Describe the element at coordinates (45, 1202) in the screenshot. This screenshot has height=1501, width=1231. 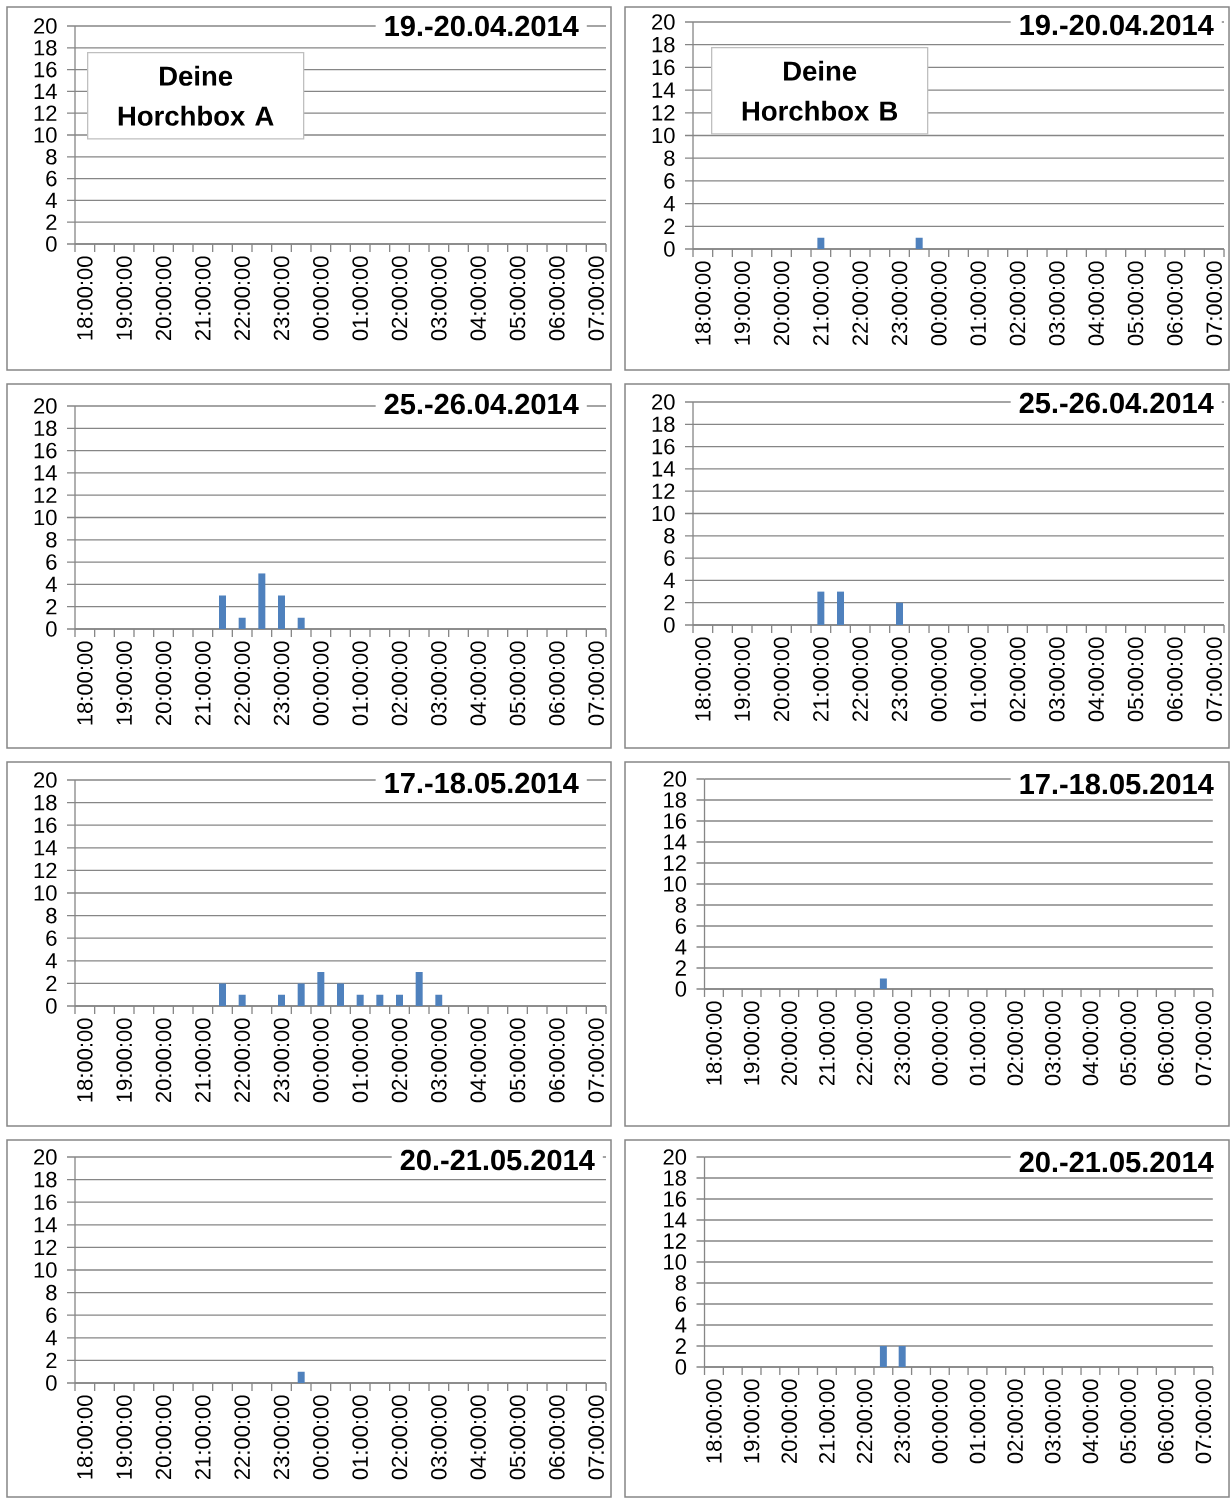
I see `y-tick-label: 16` at that location.